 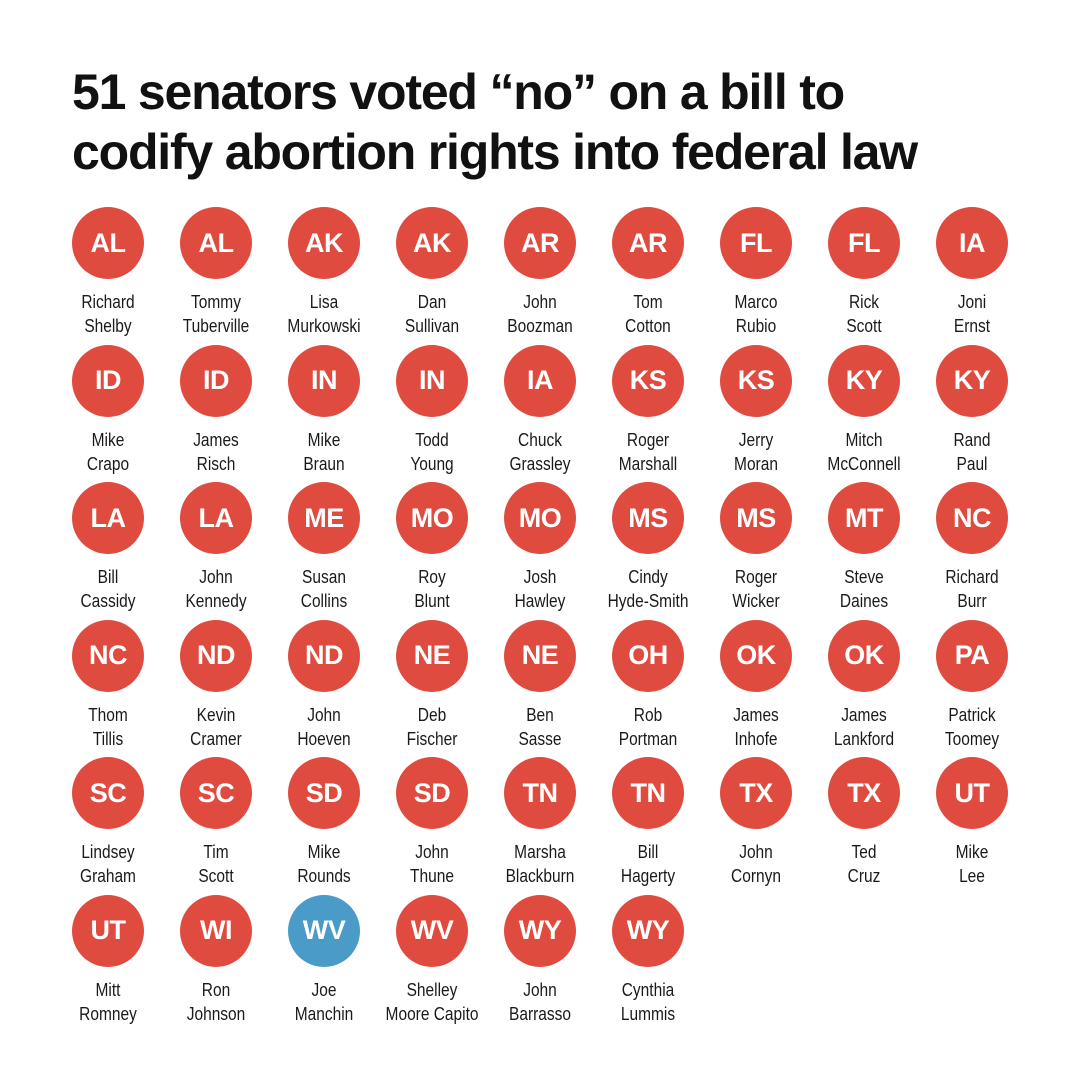 What do you see at coordinates (540, 547) in the screenshot?
I see `senator-item: MO Josh Hawley` at bounding box center [540, 547].